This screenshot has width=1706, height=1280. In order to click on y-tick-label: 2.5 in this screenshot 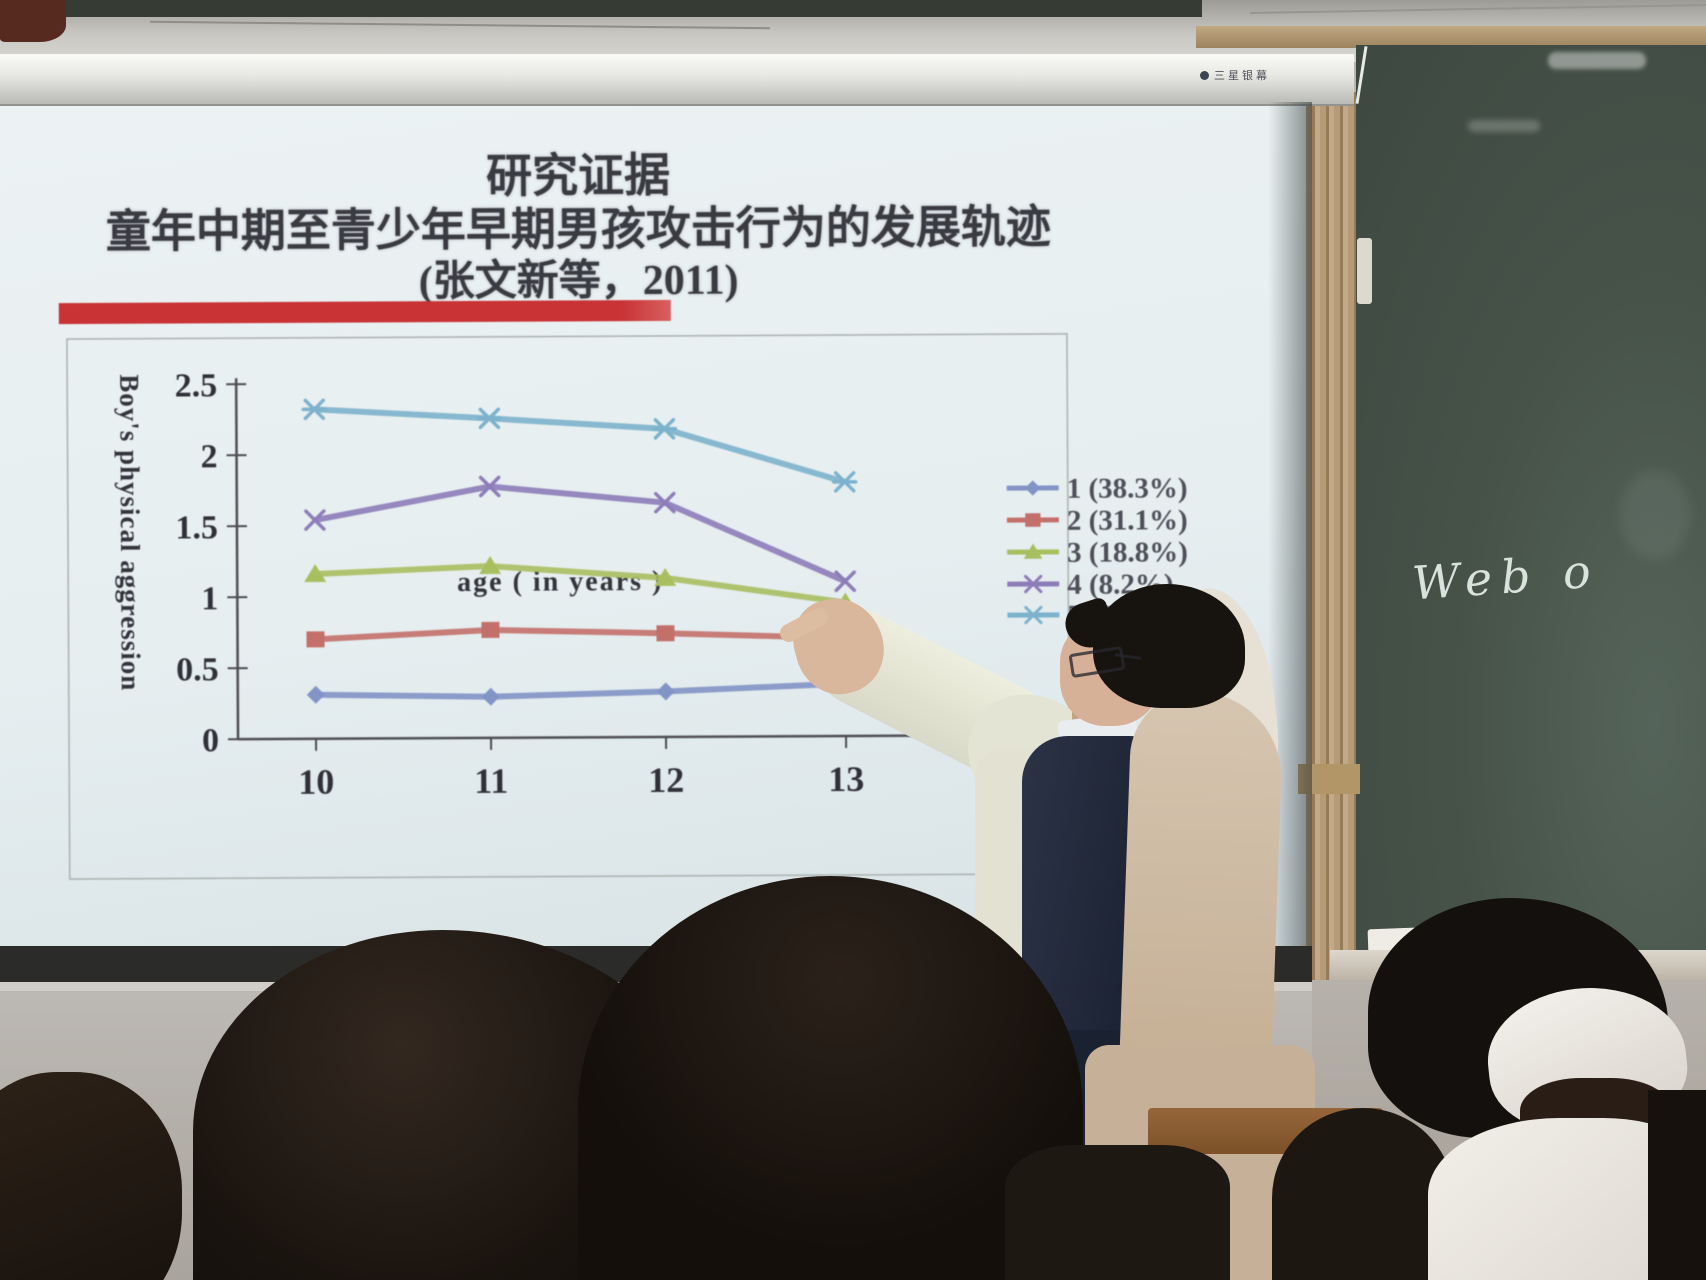, I will do `click(196, 385)`.